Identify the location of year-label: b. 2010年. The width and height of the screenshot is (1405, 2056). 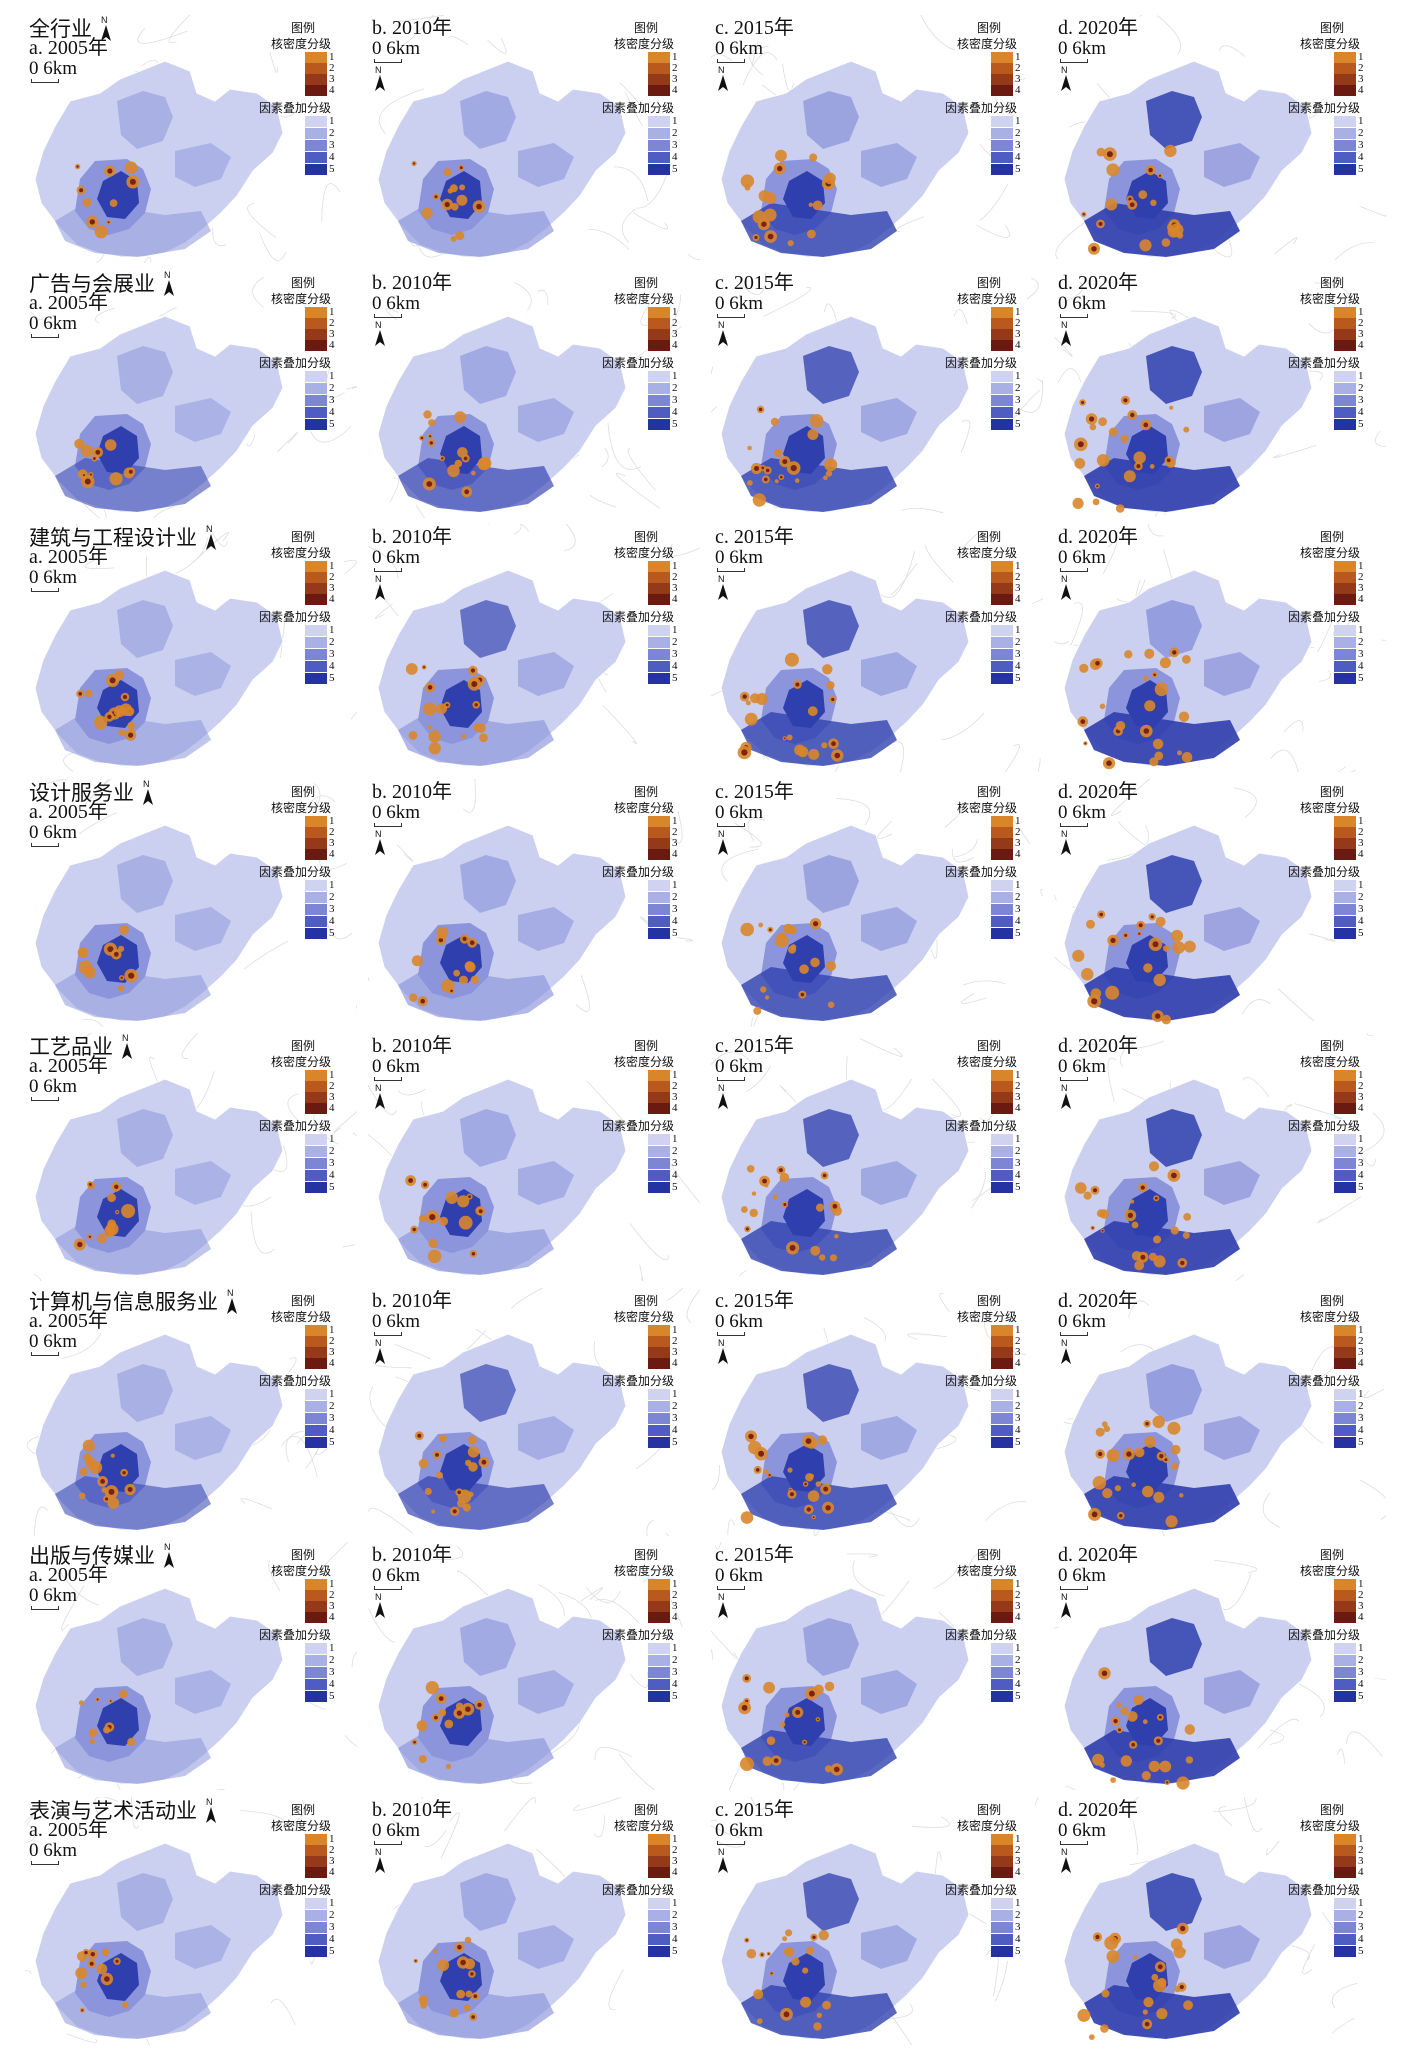
(412, 791).